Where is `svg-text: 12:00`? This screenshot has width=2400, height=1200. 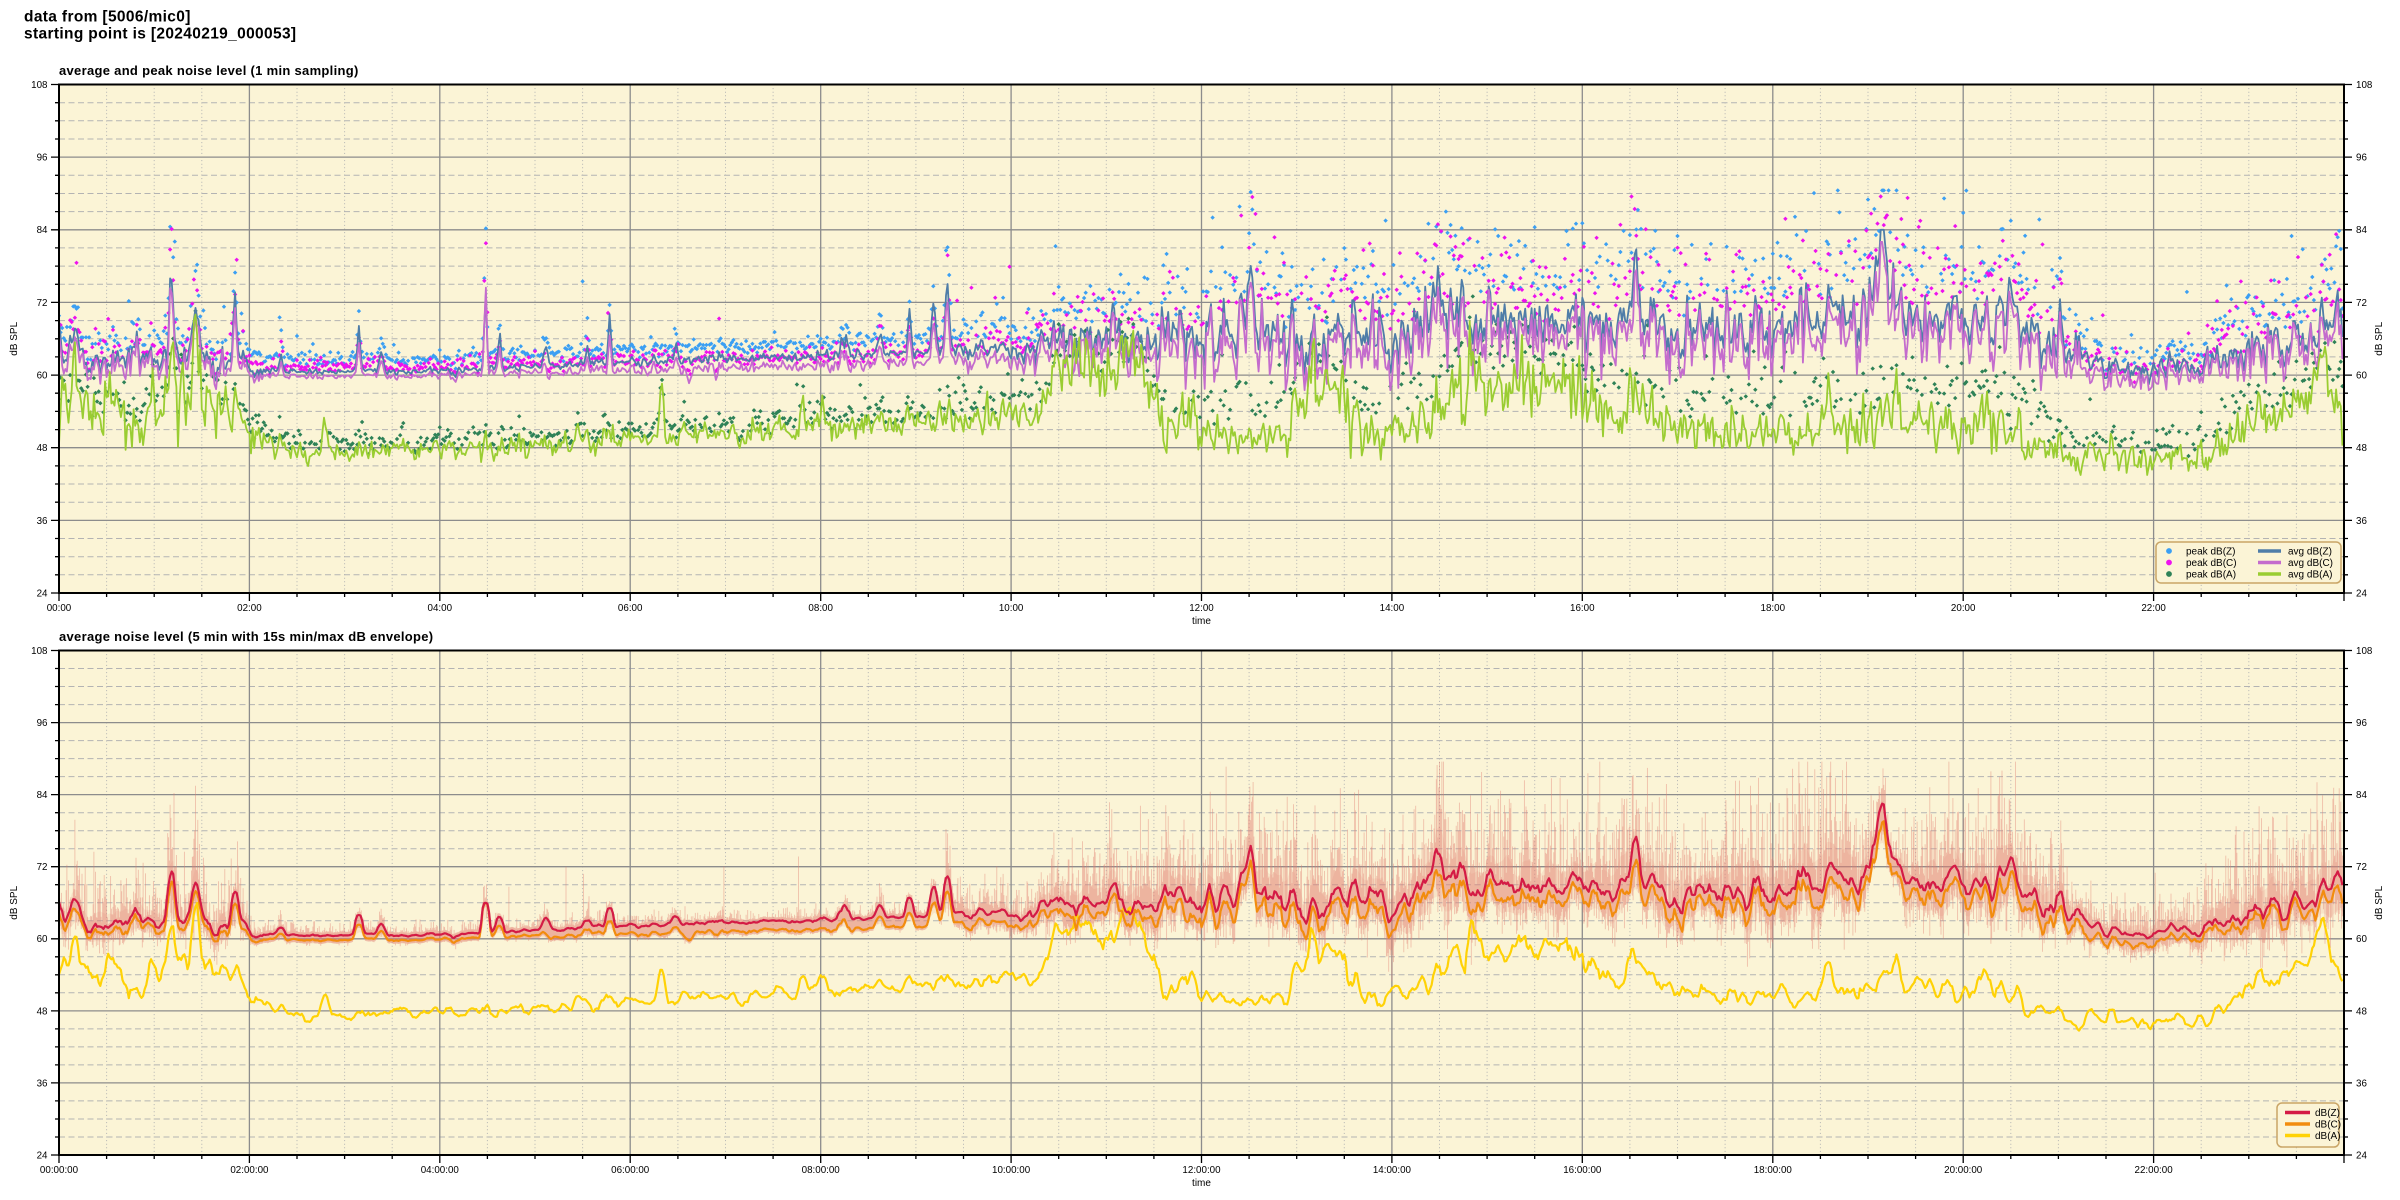 svg-text: 12:00 is located at coordinates (1201, 608).